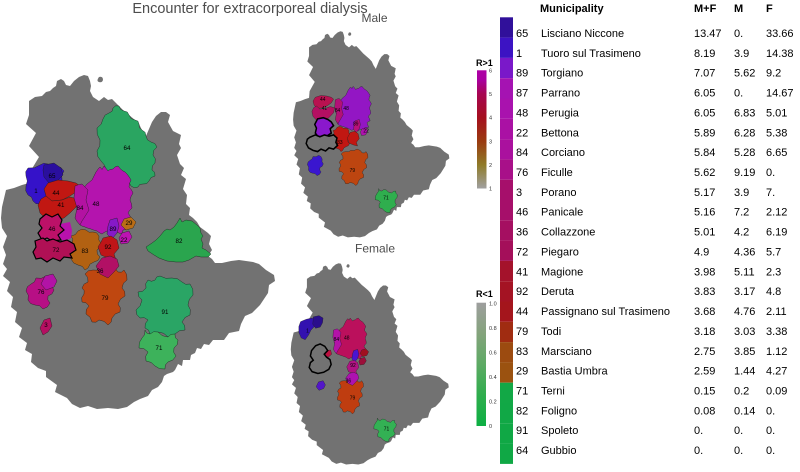 The image size is (800, 472). I want to click on svg-text: 6.19, so click(776, 233).